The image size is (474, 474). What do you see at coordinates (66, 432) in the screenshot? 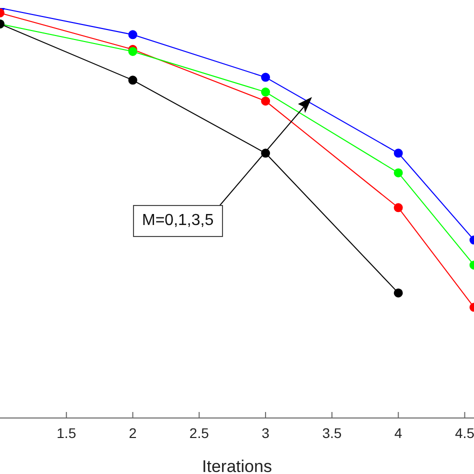
I see `x-tick-label: 1.5` at bounding box center [66, 432].